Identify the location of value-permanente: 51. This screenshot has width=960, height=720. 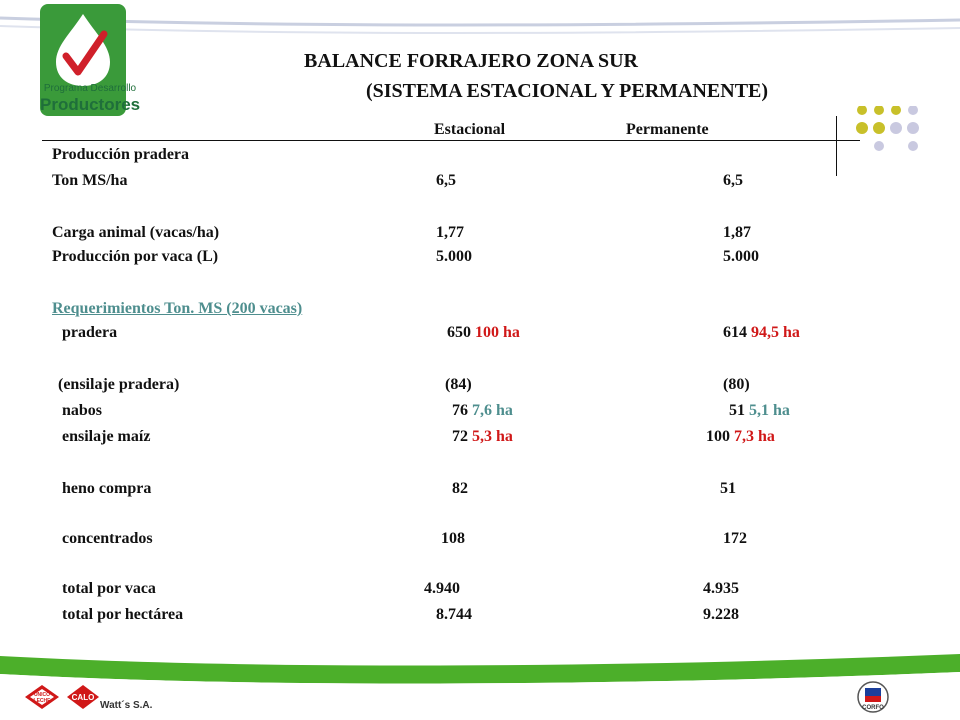
(728, 488).